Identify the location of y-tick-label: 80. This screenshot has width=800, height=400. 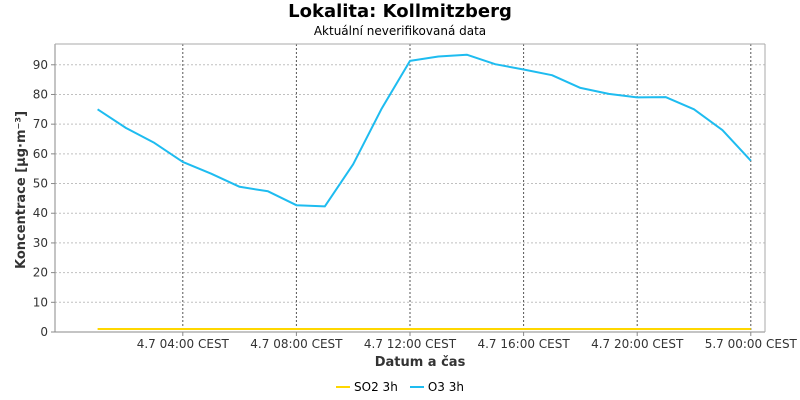
(40, 94).